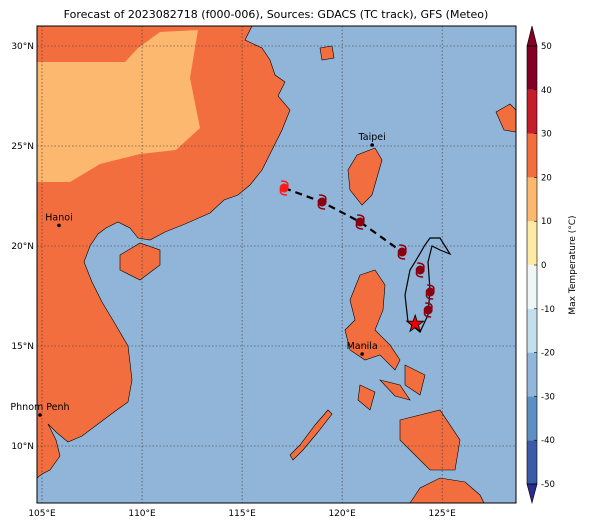 The height and width of the screenshot is (532, 591). Describe the element at coordinates (365, 176) in the screenshot. I see `taiwan` at that location.